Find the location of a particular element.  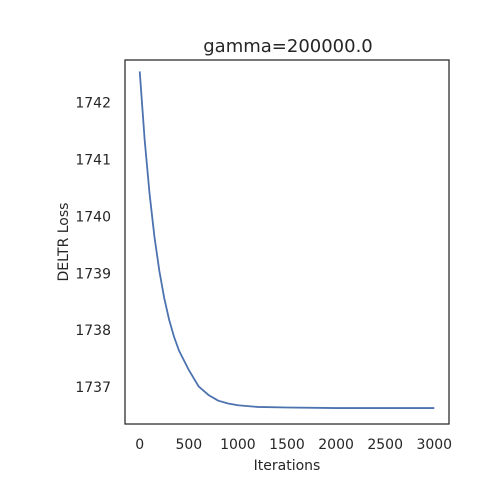

x-tick-label: 2500 is located at coordinates (385, 445).